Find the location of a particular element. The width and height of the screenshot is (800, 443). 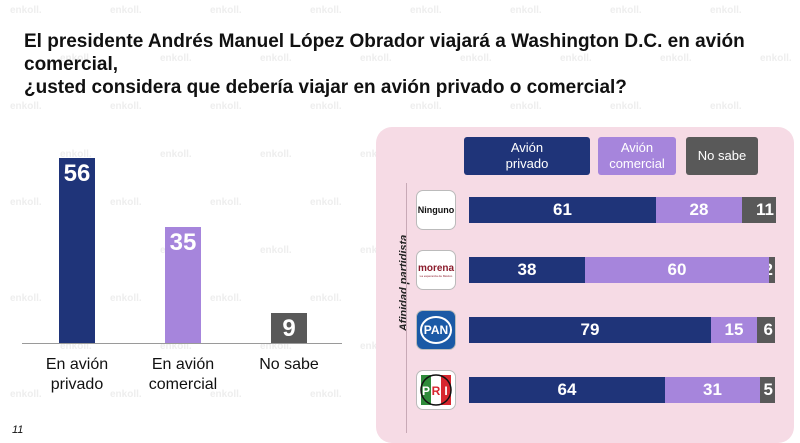

bar-no-sabe is located at coordinates (289, 328).